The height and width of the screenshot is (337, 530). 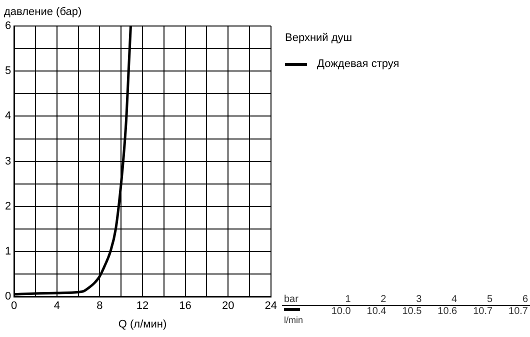 What do you see at coordinates (8, 161) in the screenshot?
I see `y-tick-label: 3` at bounding box center [8, 161].